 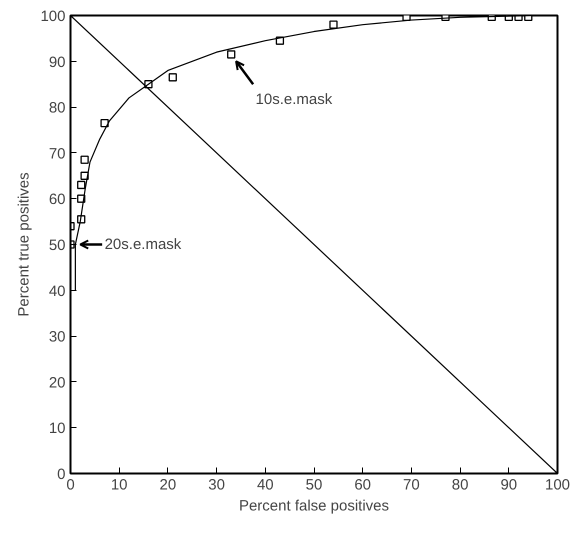 What do you see at coordinates (363, 485) in the screenshot?
I see `x-tick-label: 60` at bounding box center [363, 485].